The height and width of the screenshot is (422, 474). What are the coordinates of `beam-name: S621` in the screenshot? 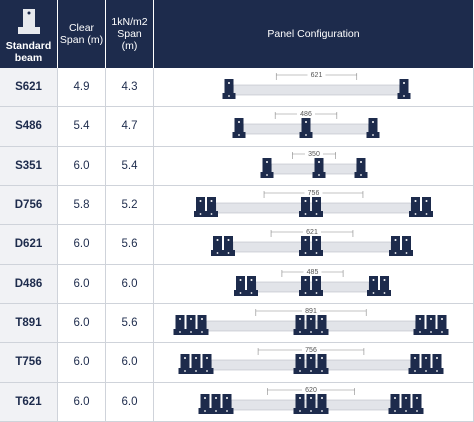 It's located at (29, 87).